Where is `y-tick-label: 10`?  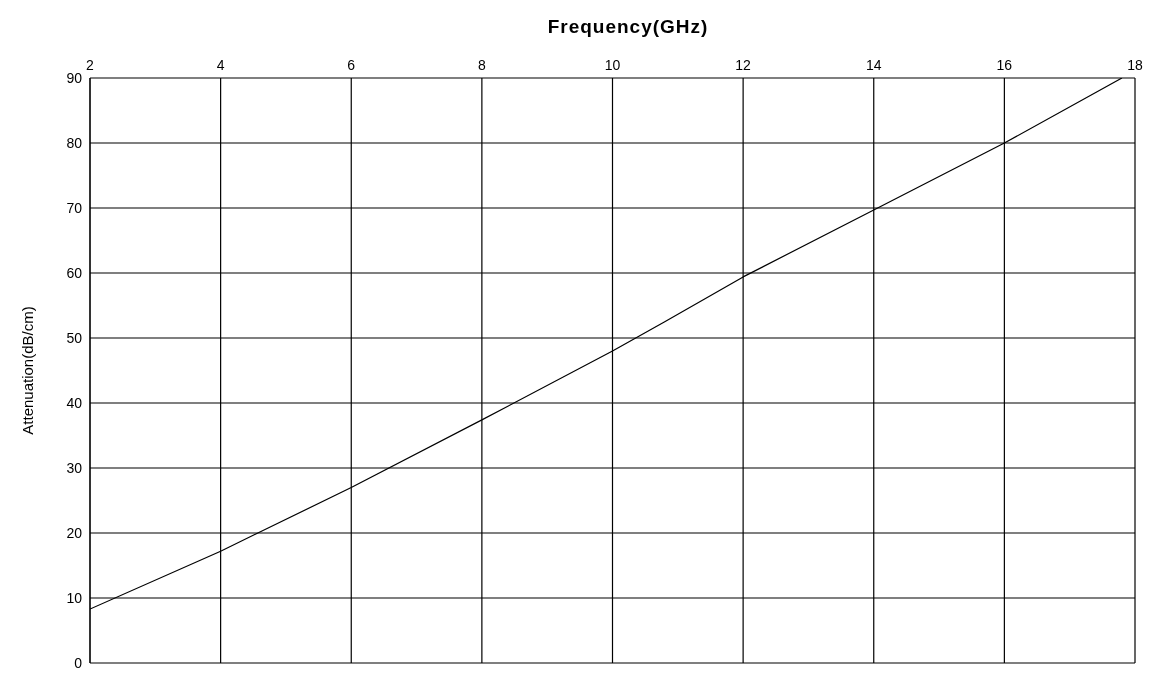 y-tick-label: 10 is located at coordinates (74, 597).